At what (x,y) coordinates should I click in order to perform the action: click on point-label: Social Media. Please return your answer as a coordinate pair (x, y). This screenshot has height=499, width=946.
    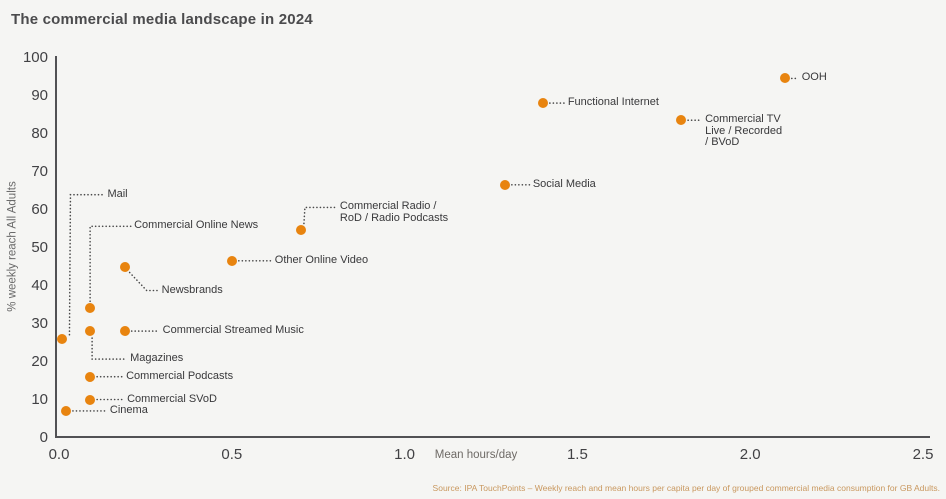
    Looking at the image, I should click on (564, 183).